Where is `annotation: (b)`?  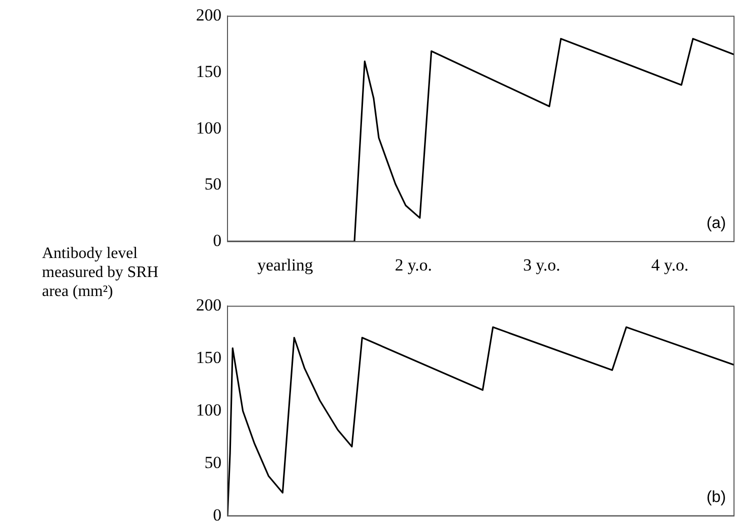
annotation: (b) is located at coordinates (716, 497).